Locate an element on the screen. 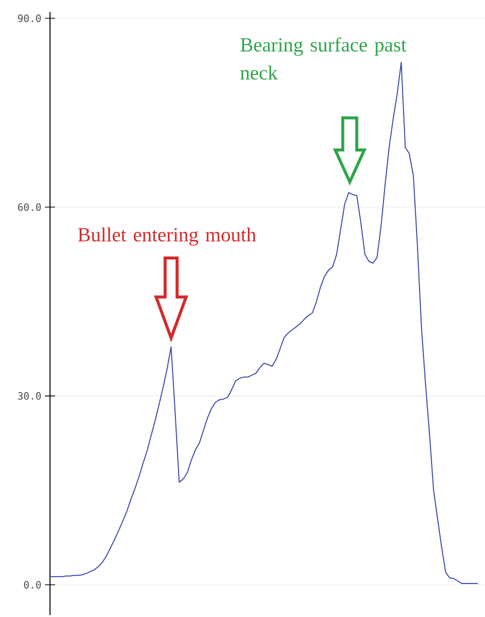  y-tick-label: 30.0 is located at coordinates (29, 396).